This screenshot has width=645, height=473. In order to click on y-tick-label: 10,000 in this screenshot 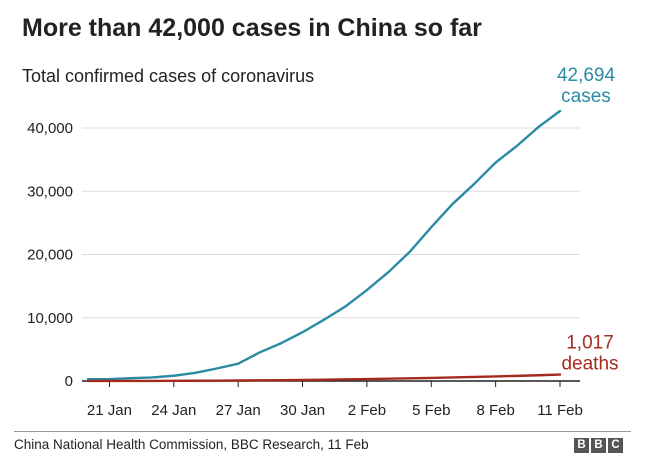, I will do `click(50, 318)`.